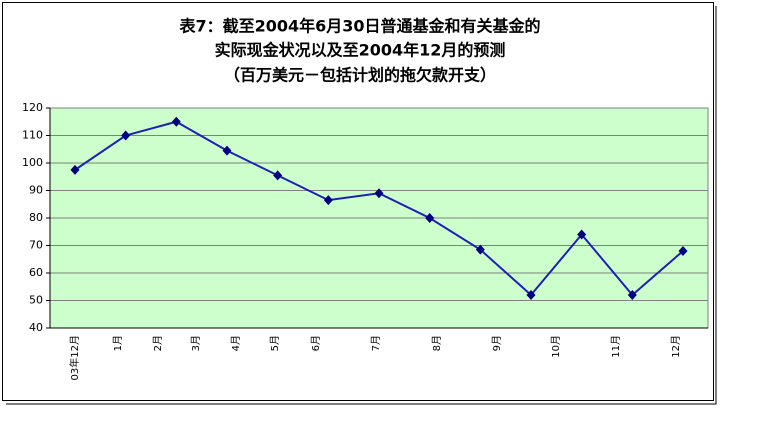  What do you see at coordinates (437, 343) in the screenshot?
I see `x-tick-label: 8月` at bounding box center [437, 343].